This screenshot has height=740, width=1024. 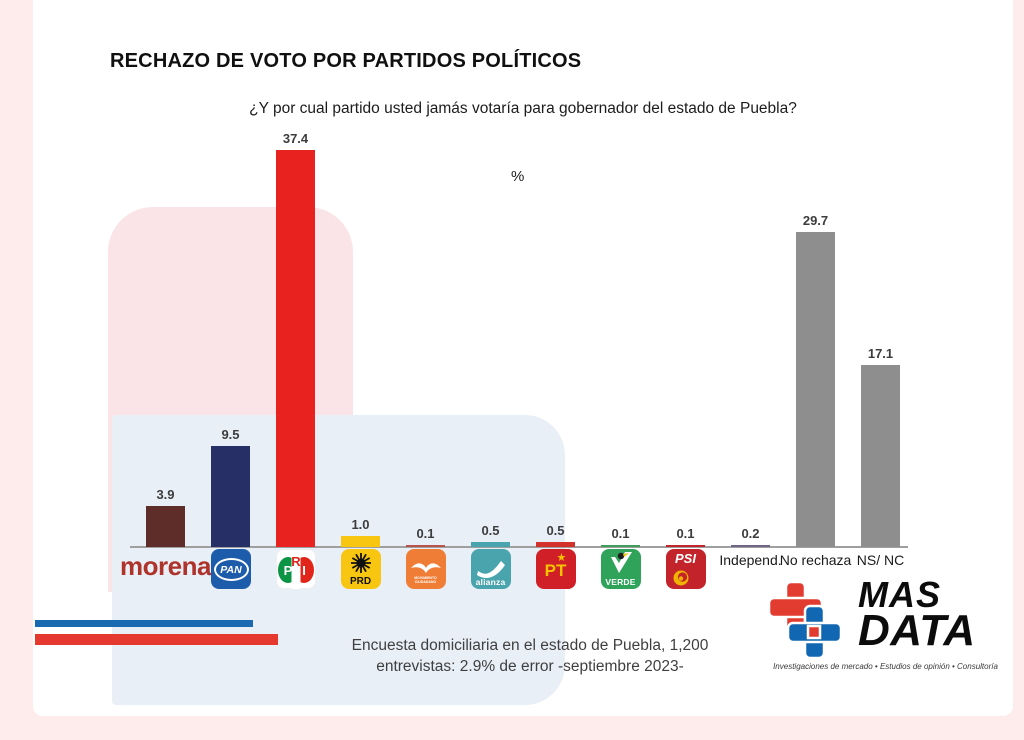 What do you see at coordinates (490, 569) in the screenshot?
I see `logo-alianza: alianza` at bounding box center [490, 569].